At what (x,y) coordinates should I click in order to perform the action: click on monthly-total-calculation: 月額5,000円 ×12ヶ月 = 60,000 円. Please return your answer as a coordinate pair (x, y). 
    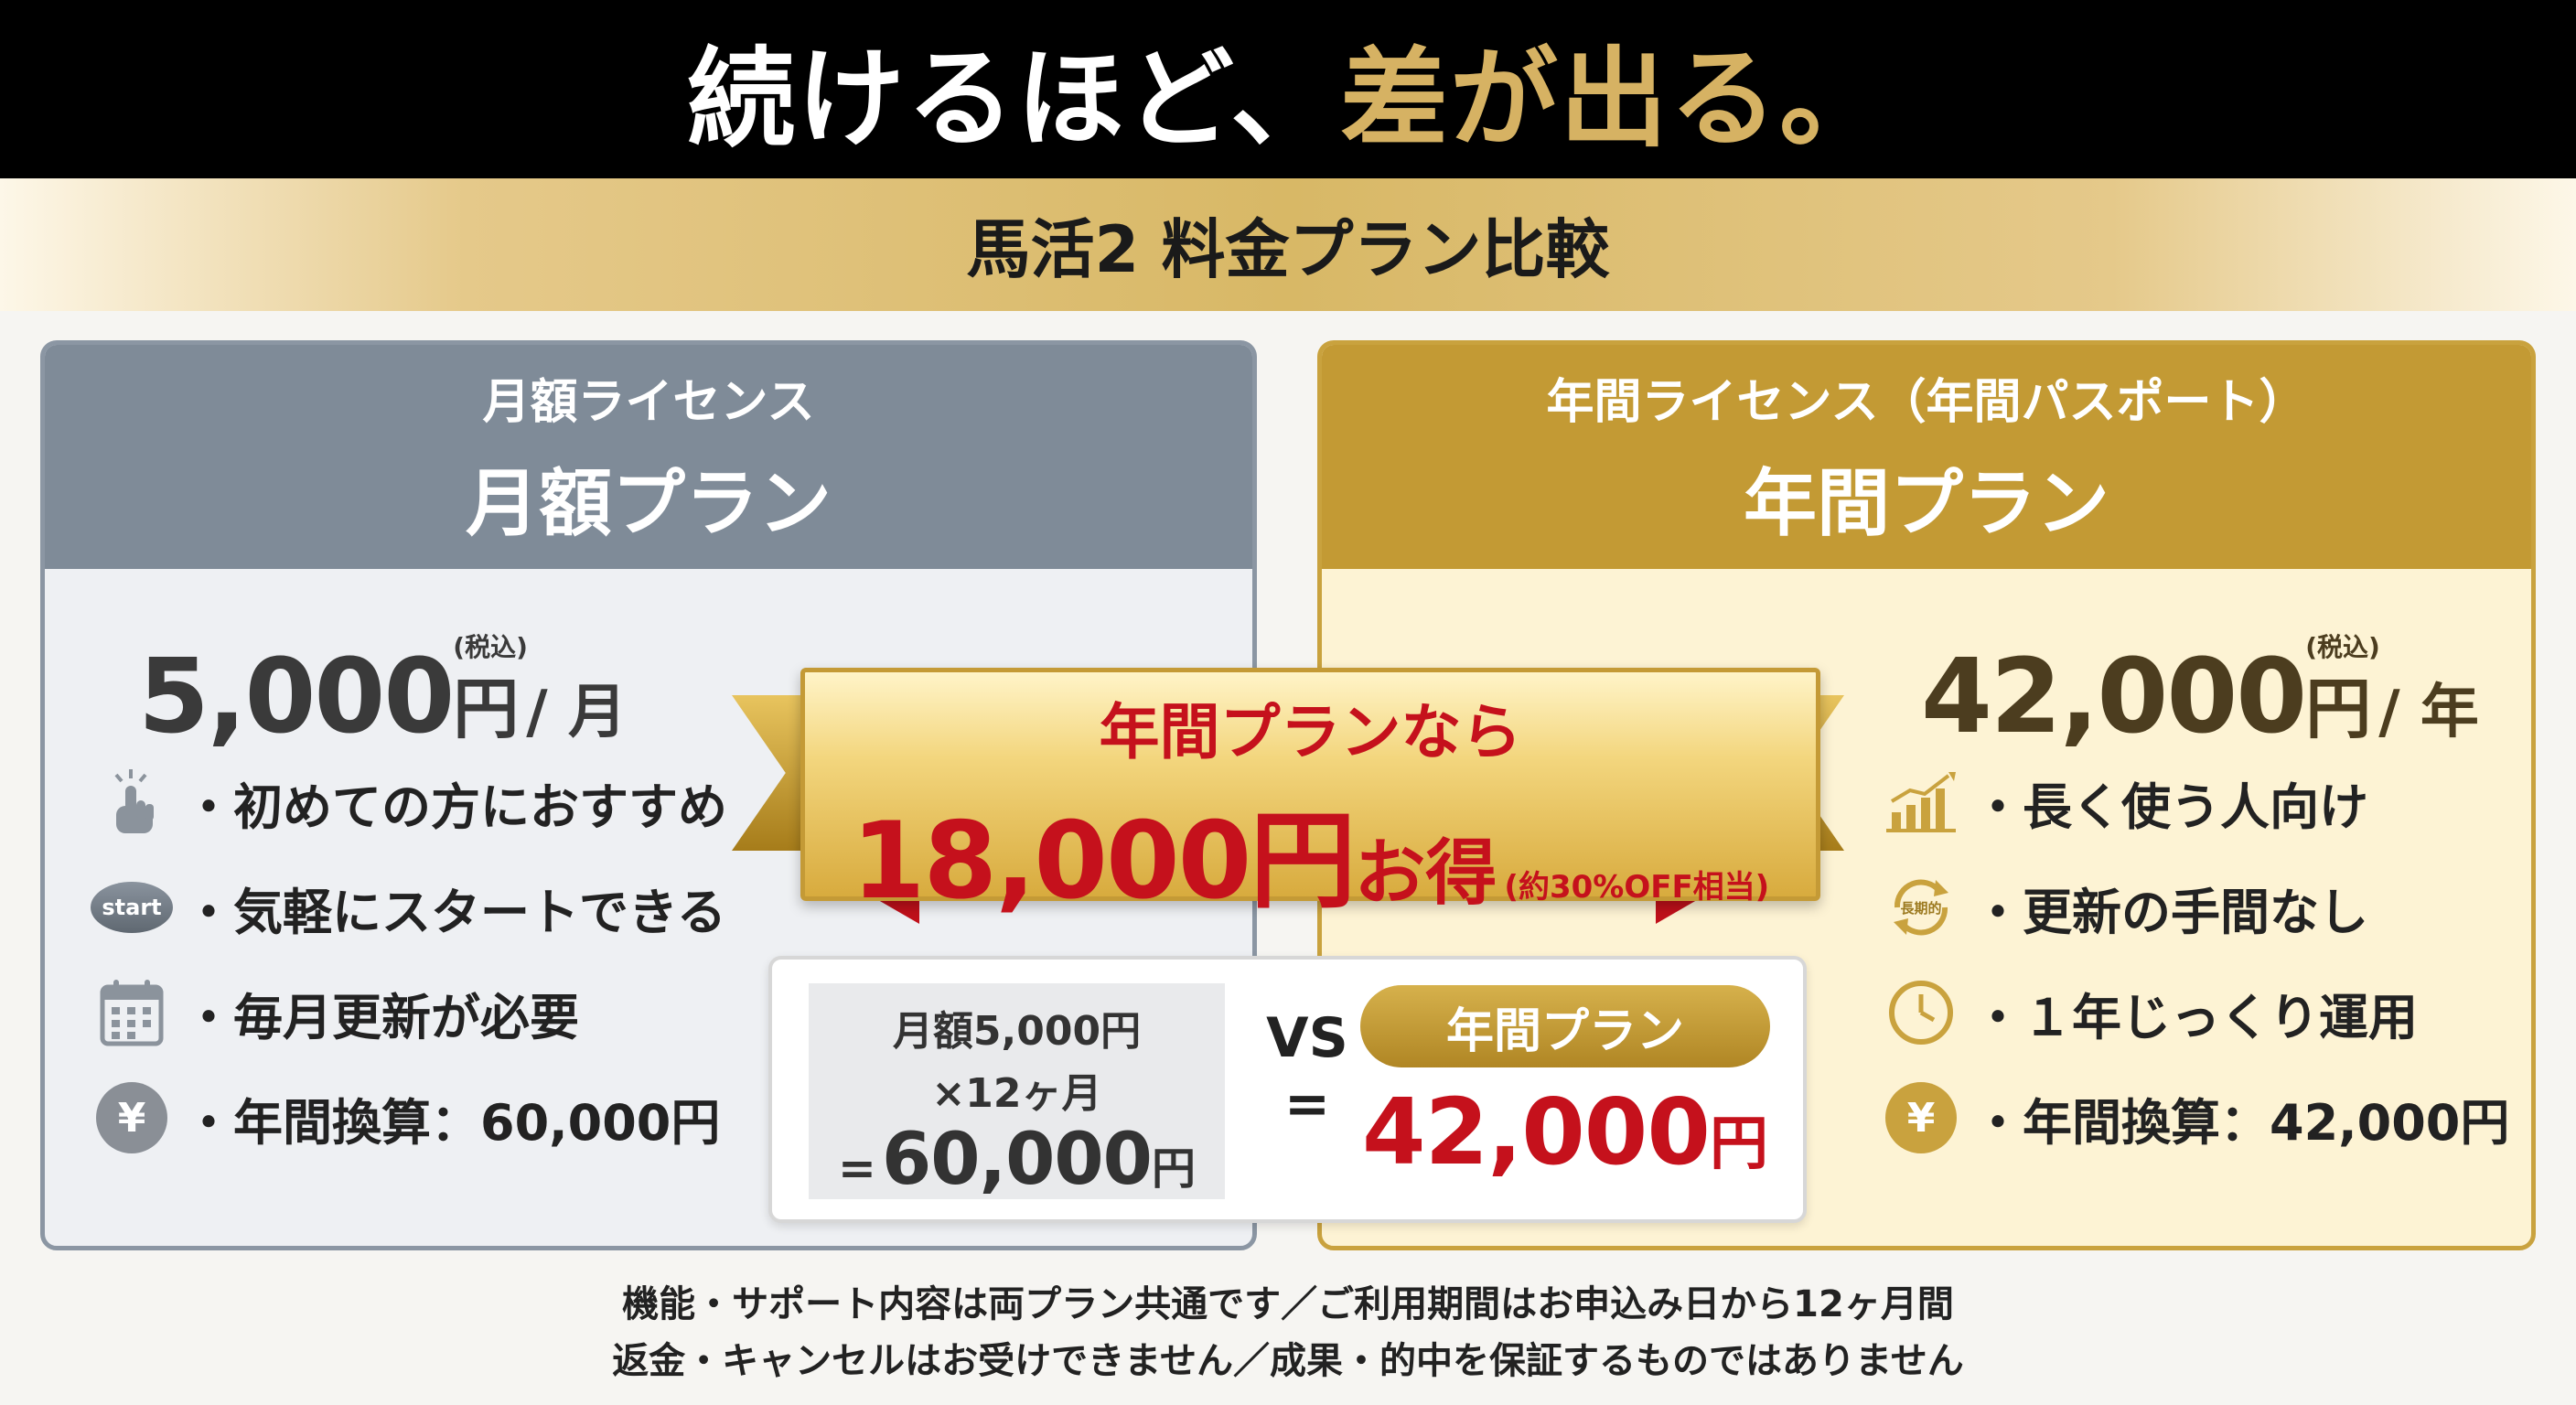
    Looking at the image, I should click on (1017, 1092).